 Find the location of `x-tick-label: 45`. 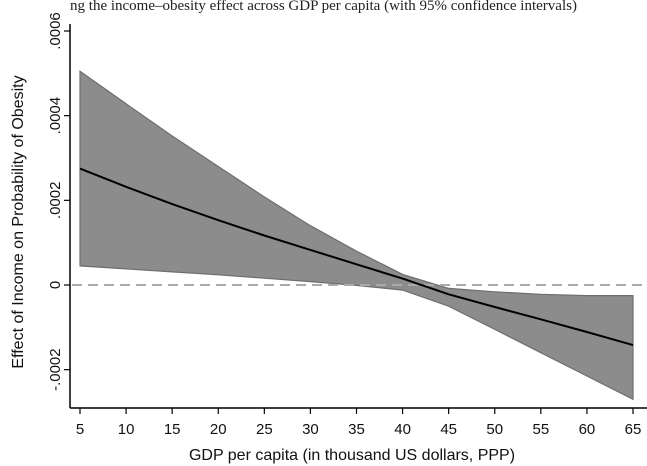

x-tick-label: 45 is located at coordinates (448, 429).